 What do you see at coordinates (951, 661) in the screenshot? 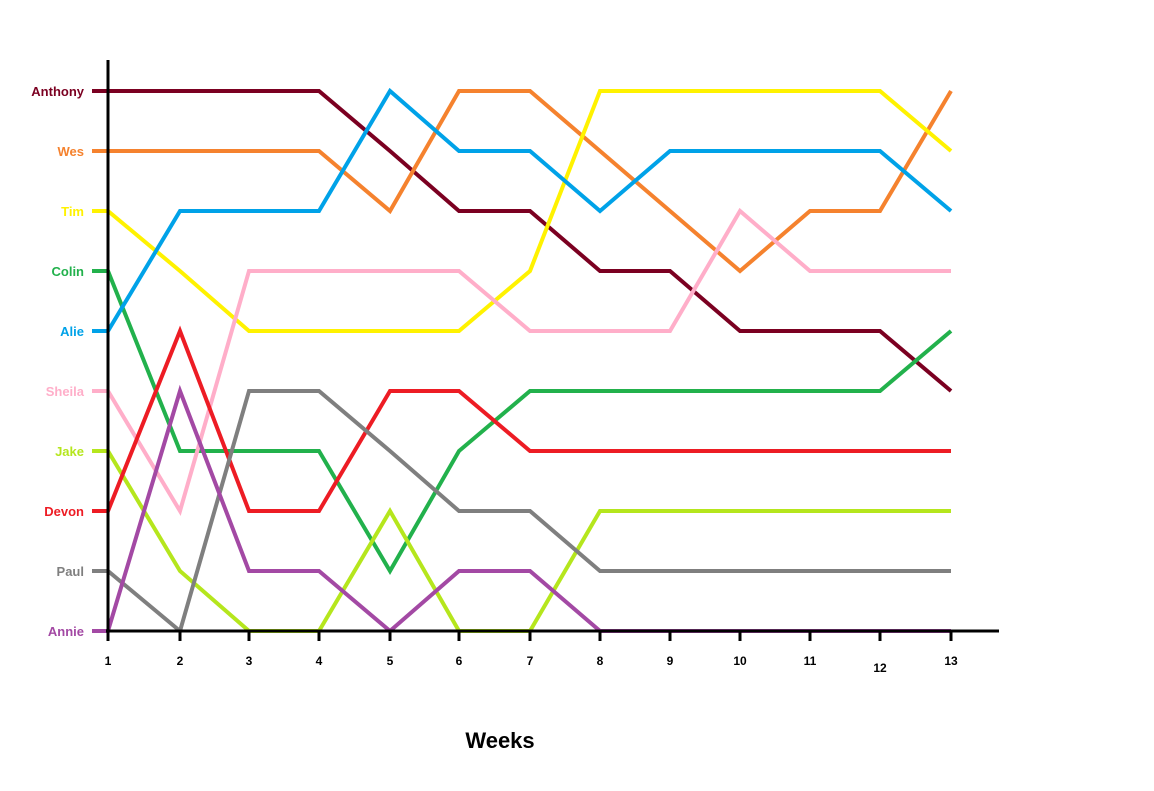
I see `x-tick-label-13: 13` at bounding box center [951, 661].